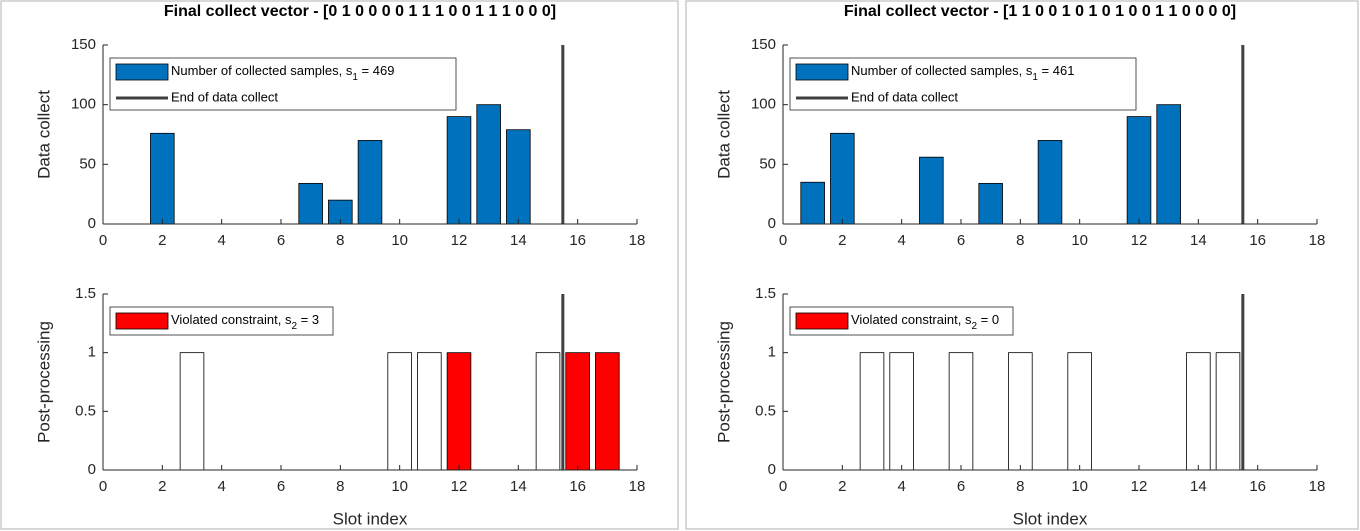 The width and height of the screenshot is (1360, 531). I want to click on legend-label-suffix: = 3, so click(308, 319).